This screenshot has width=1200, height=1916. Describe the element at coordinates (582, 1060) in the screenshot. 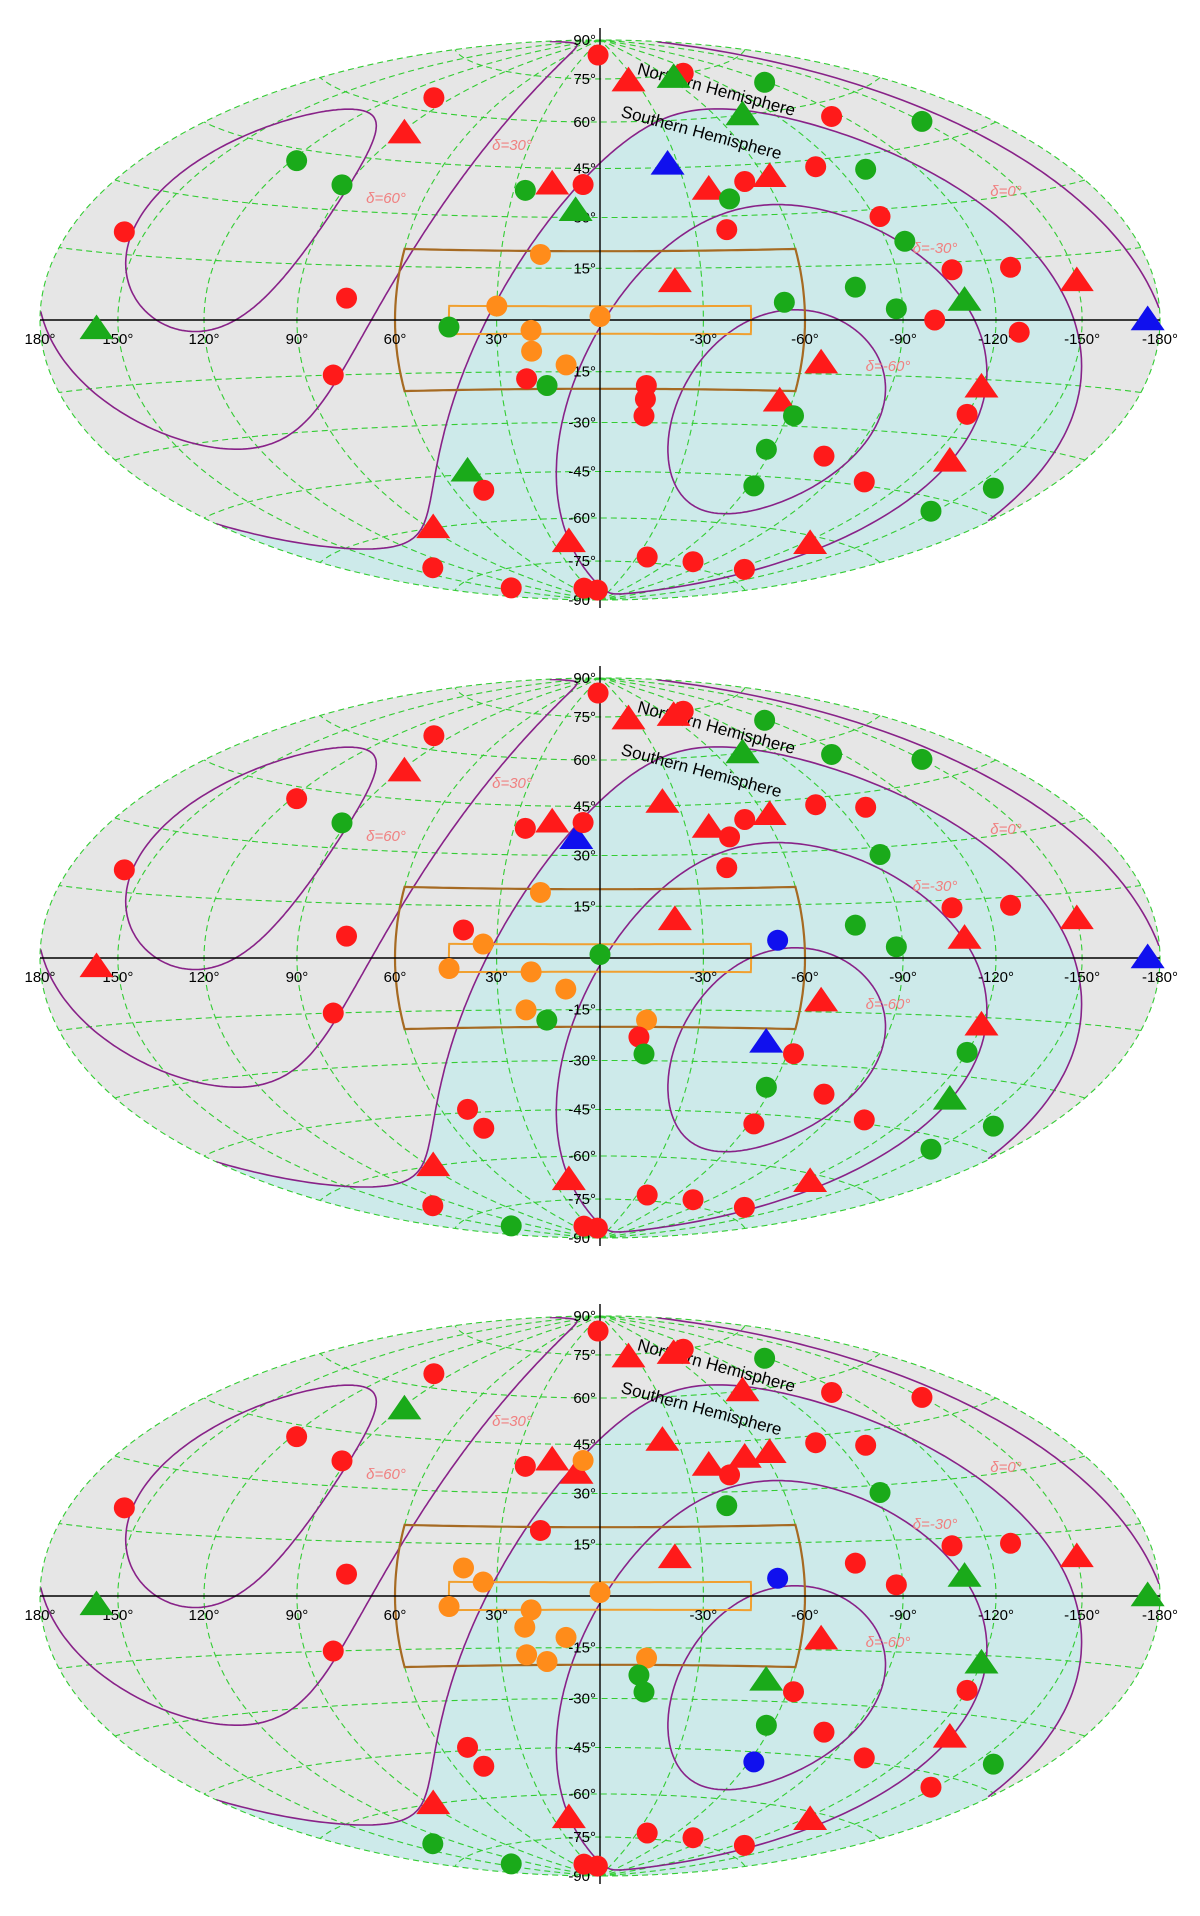

I see `lat-tick-label: -30°` at that location.